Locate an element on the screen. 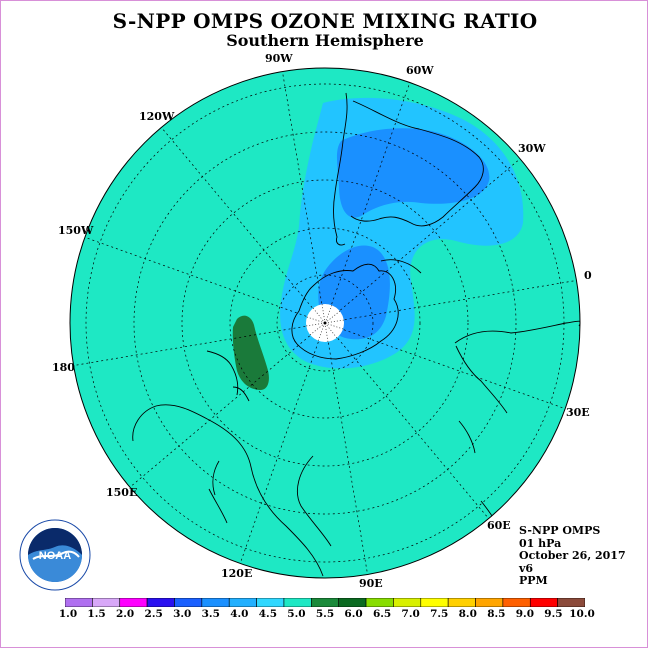 This screenshot has height=648, width=648. colorbar-tick-label: 5.5 is located at coordinates (325, 614).